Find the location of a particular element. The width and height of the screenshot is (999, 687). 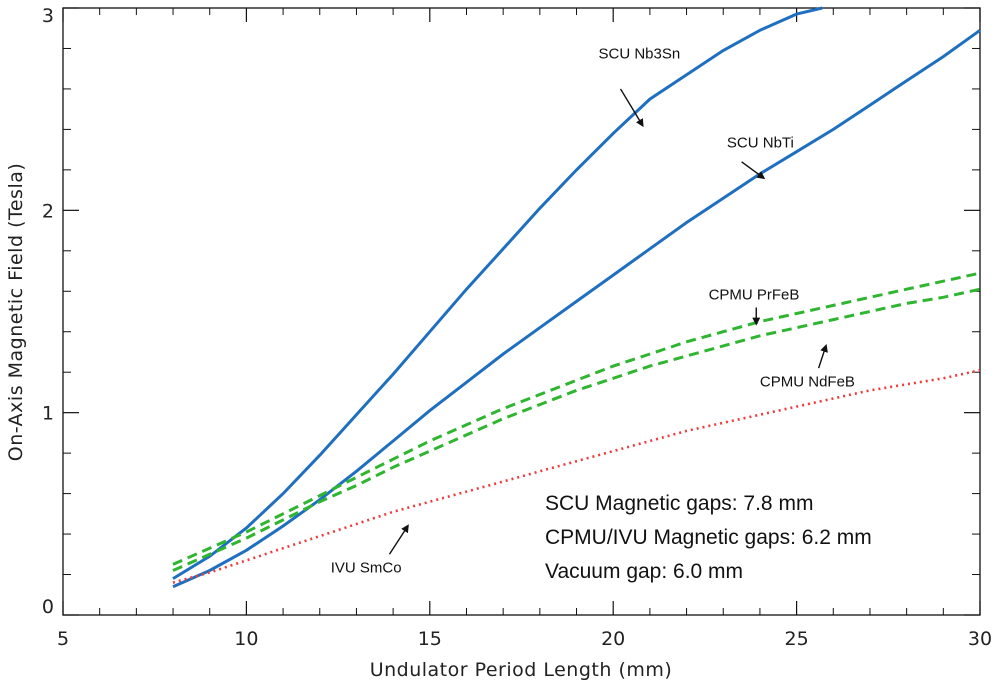

gap-note: SCU Magnetic gaps: 7.8 mm is located at coordinates (679, 503).